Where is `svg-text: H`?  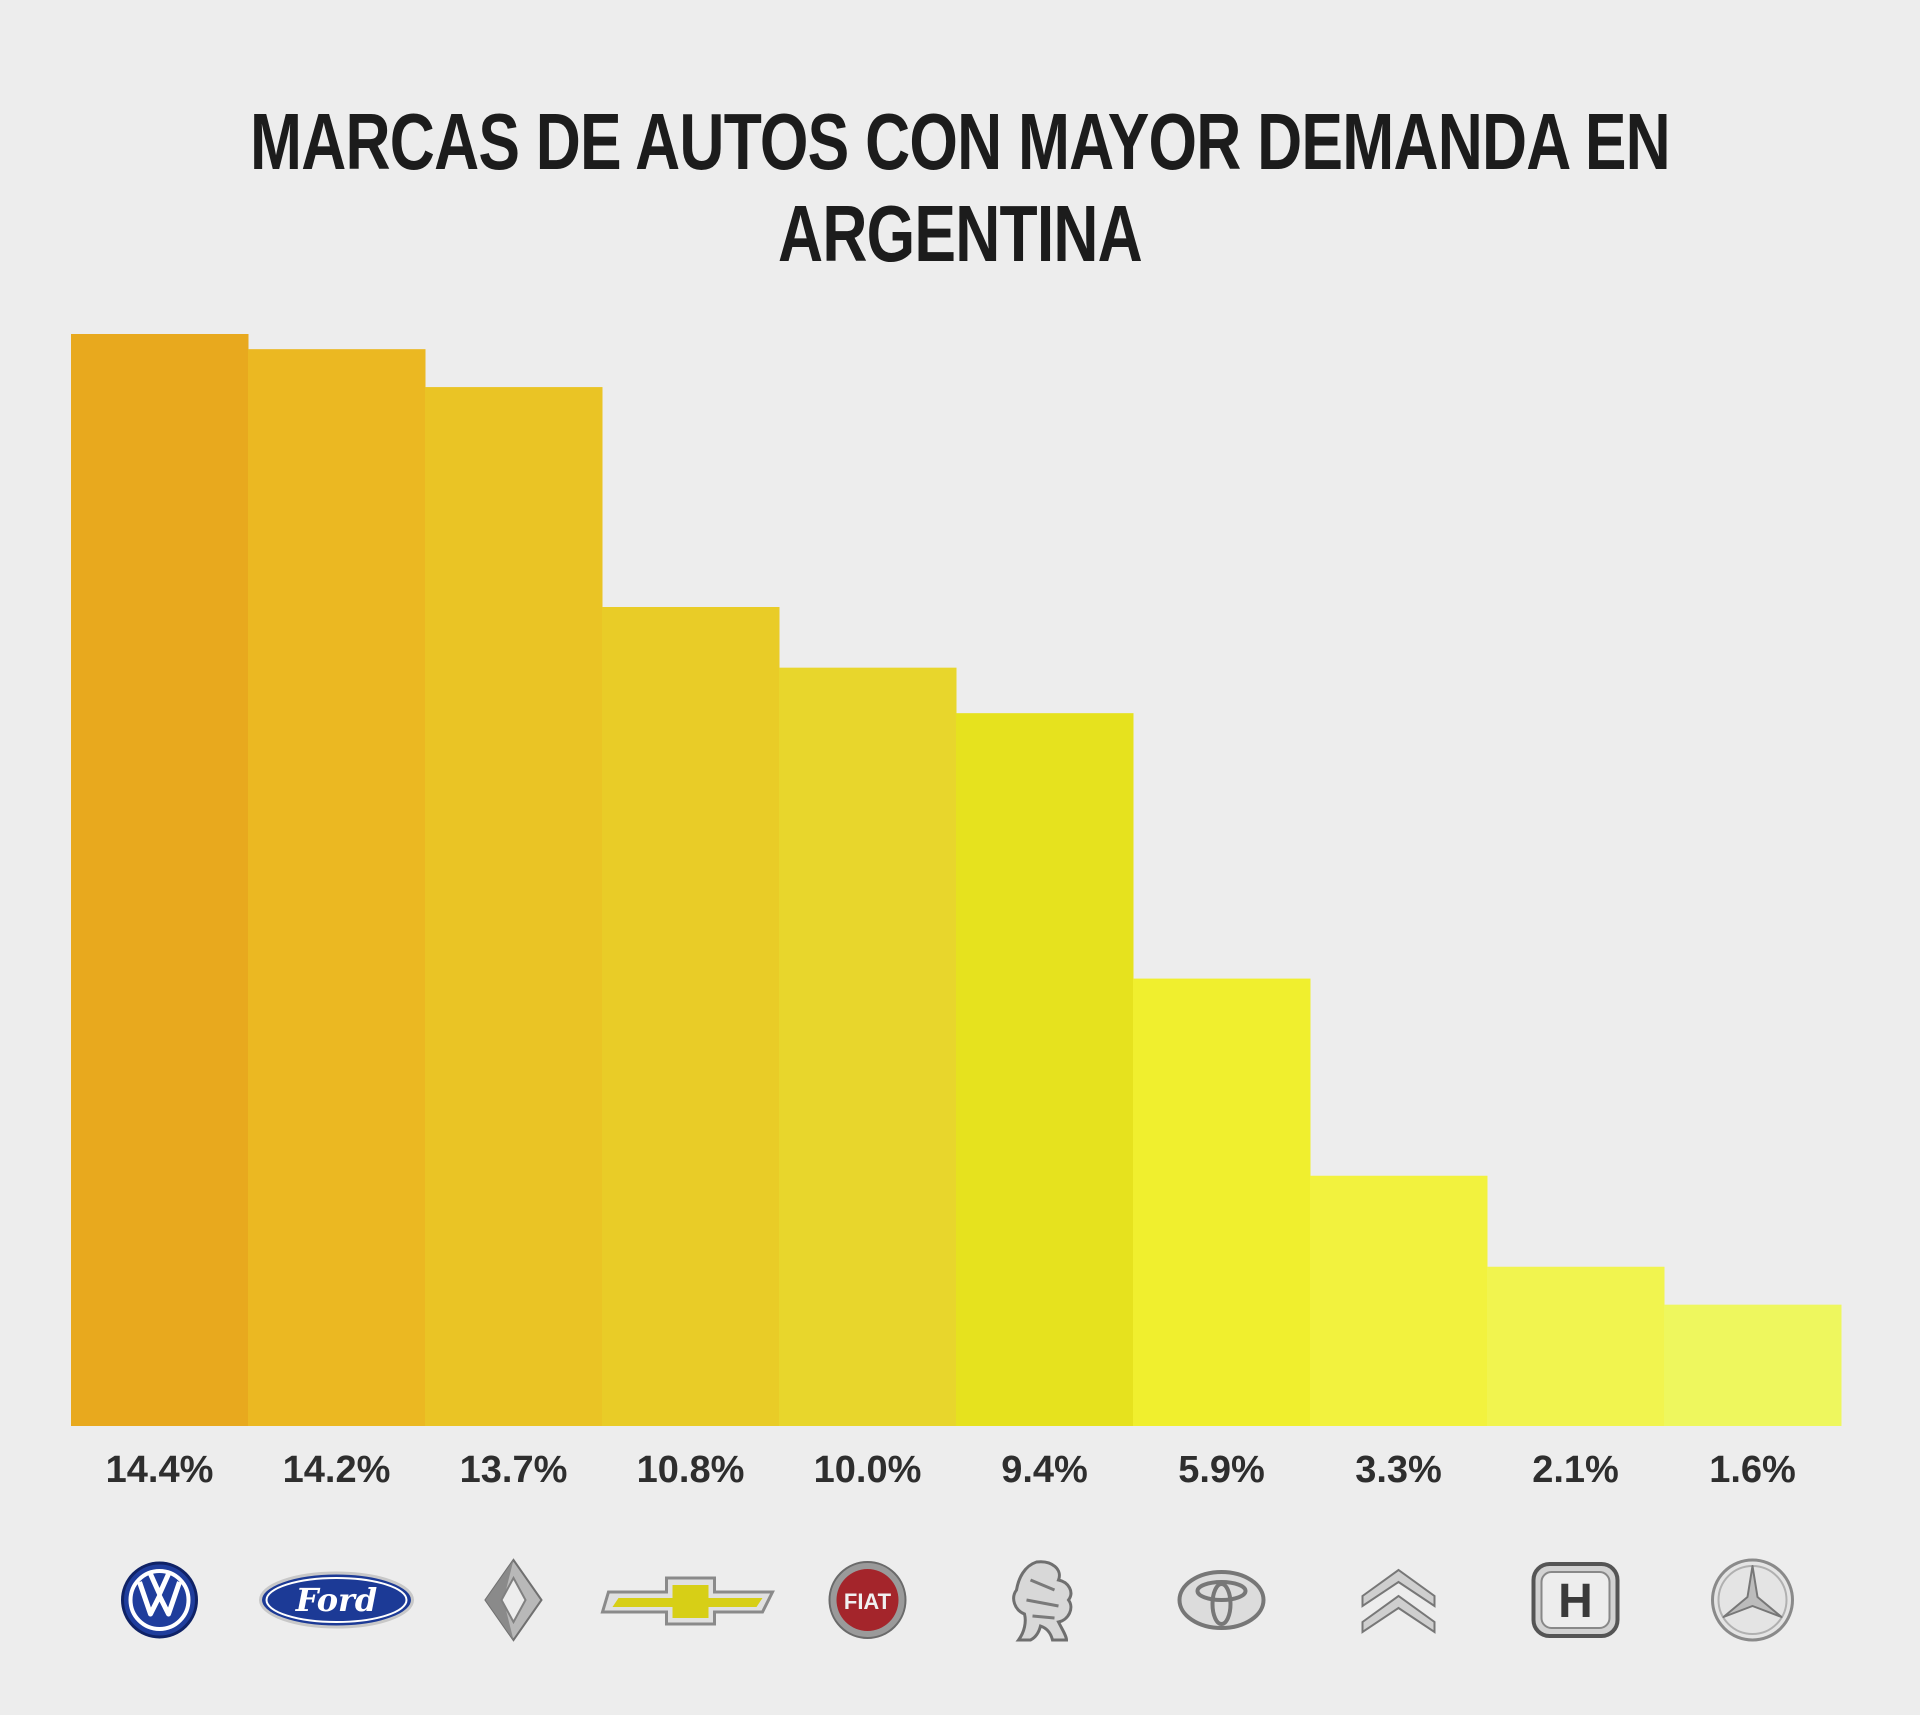
svg-text: H is located at coordinates (1575, 1601).